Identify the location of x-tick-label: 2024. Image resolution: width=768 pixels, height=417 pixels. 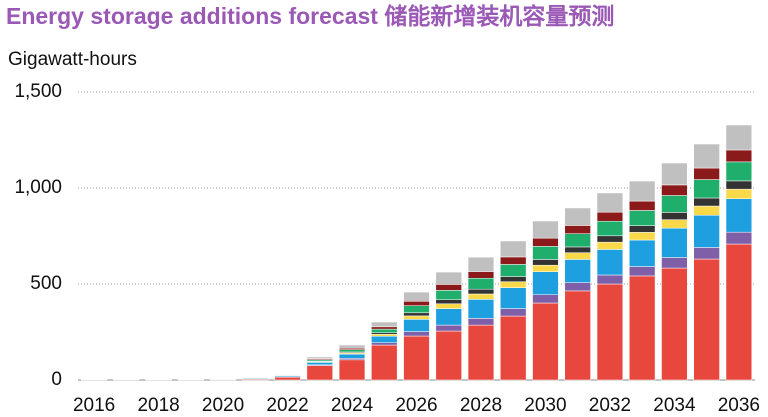
(352, 405).